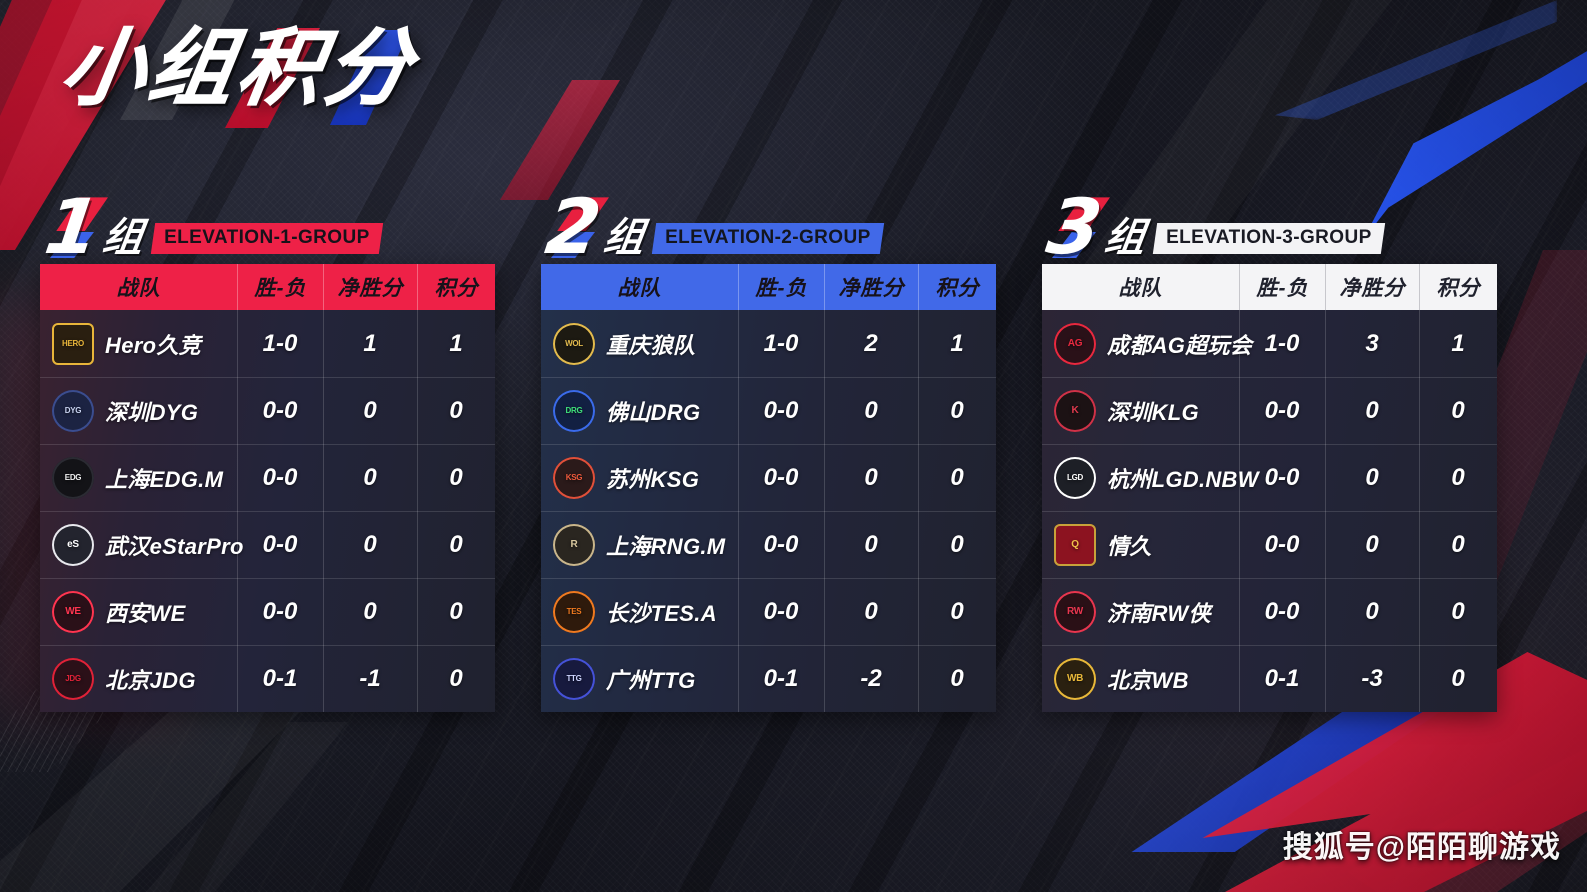 The height and width of the screenshot is (892, 1587). What do you see at coordinates (768, 477) in the screenshot?
I see `table-row: KSG 苏州KSG 0-0 0 0` at bounding box center [768, 477].